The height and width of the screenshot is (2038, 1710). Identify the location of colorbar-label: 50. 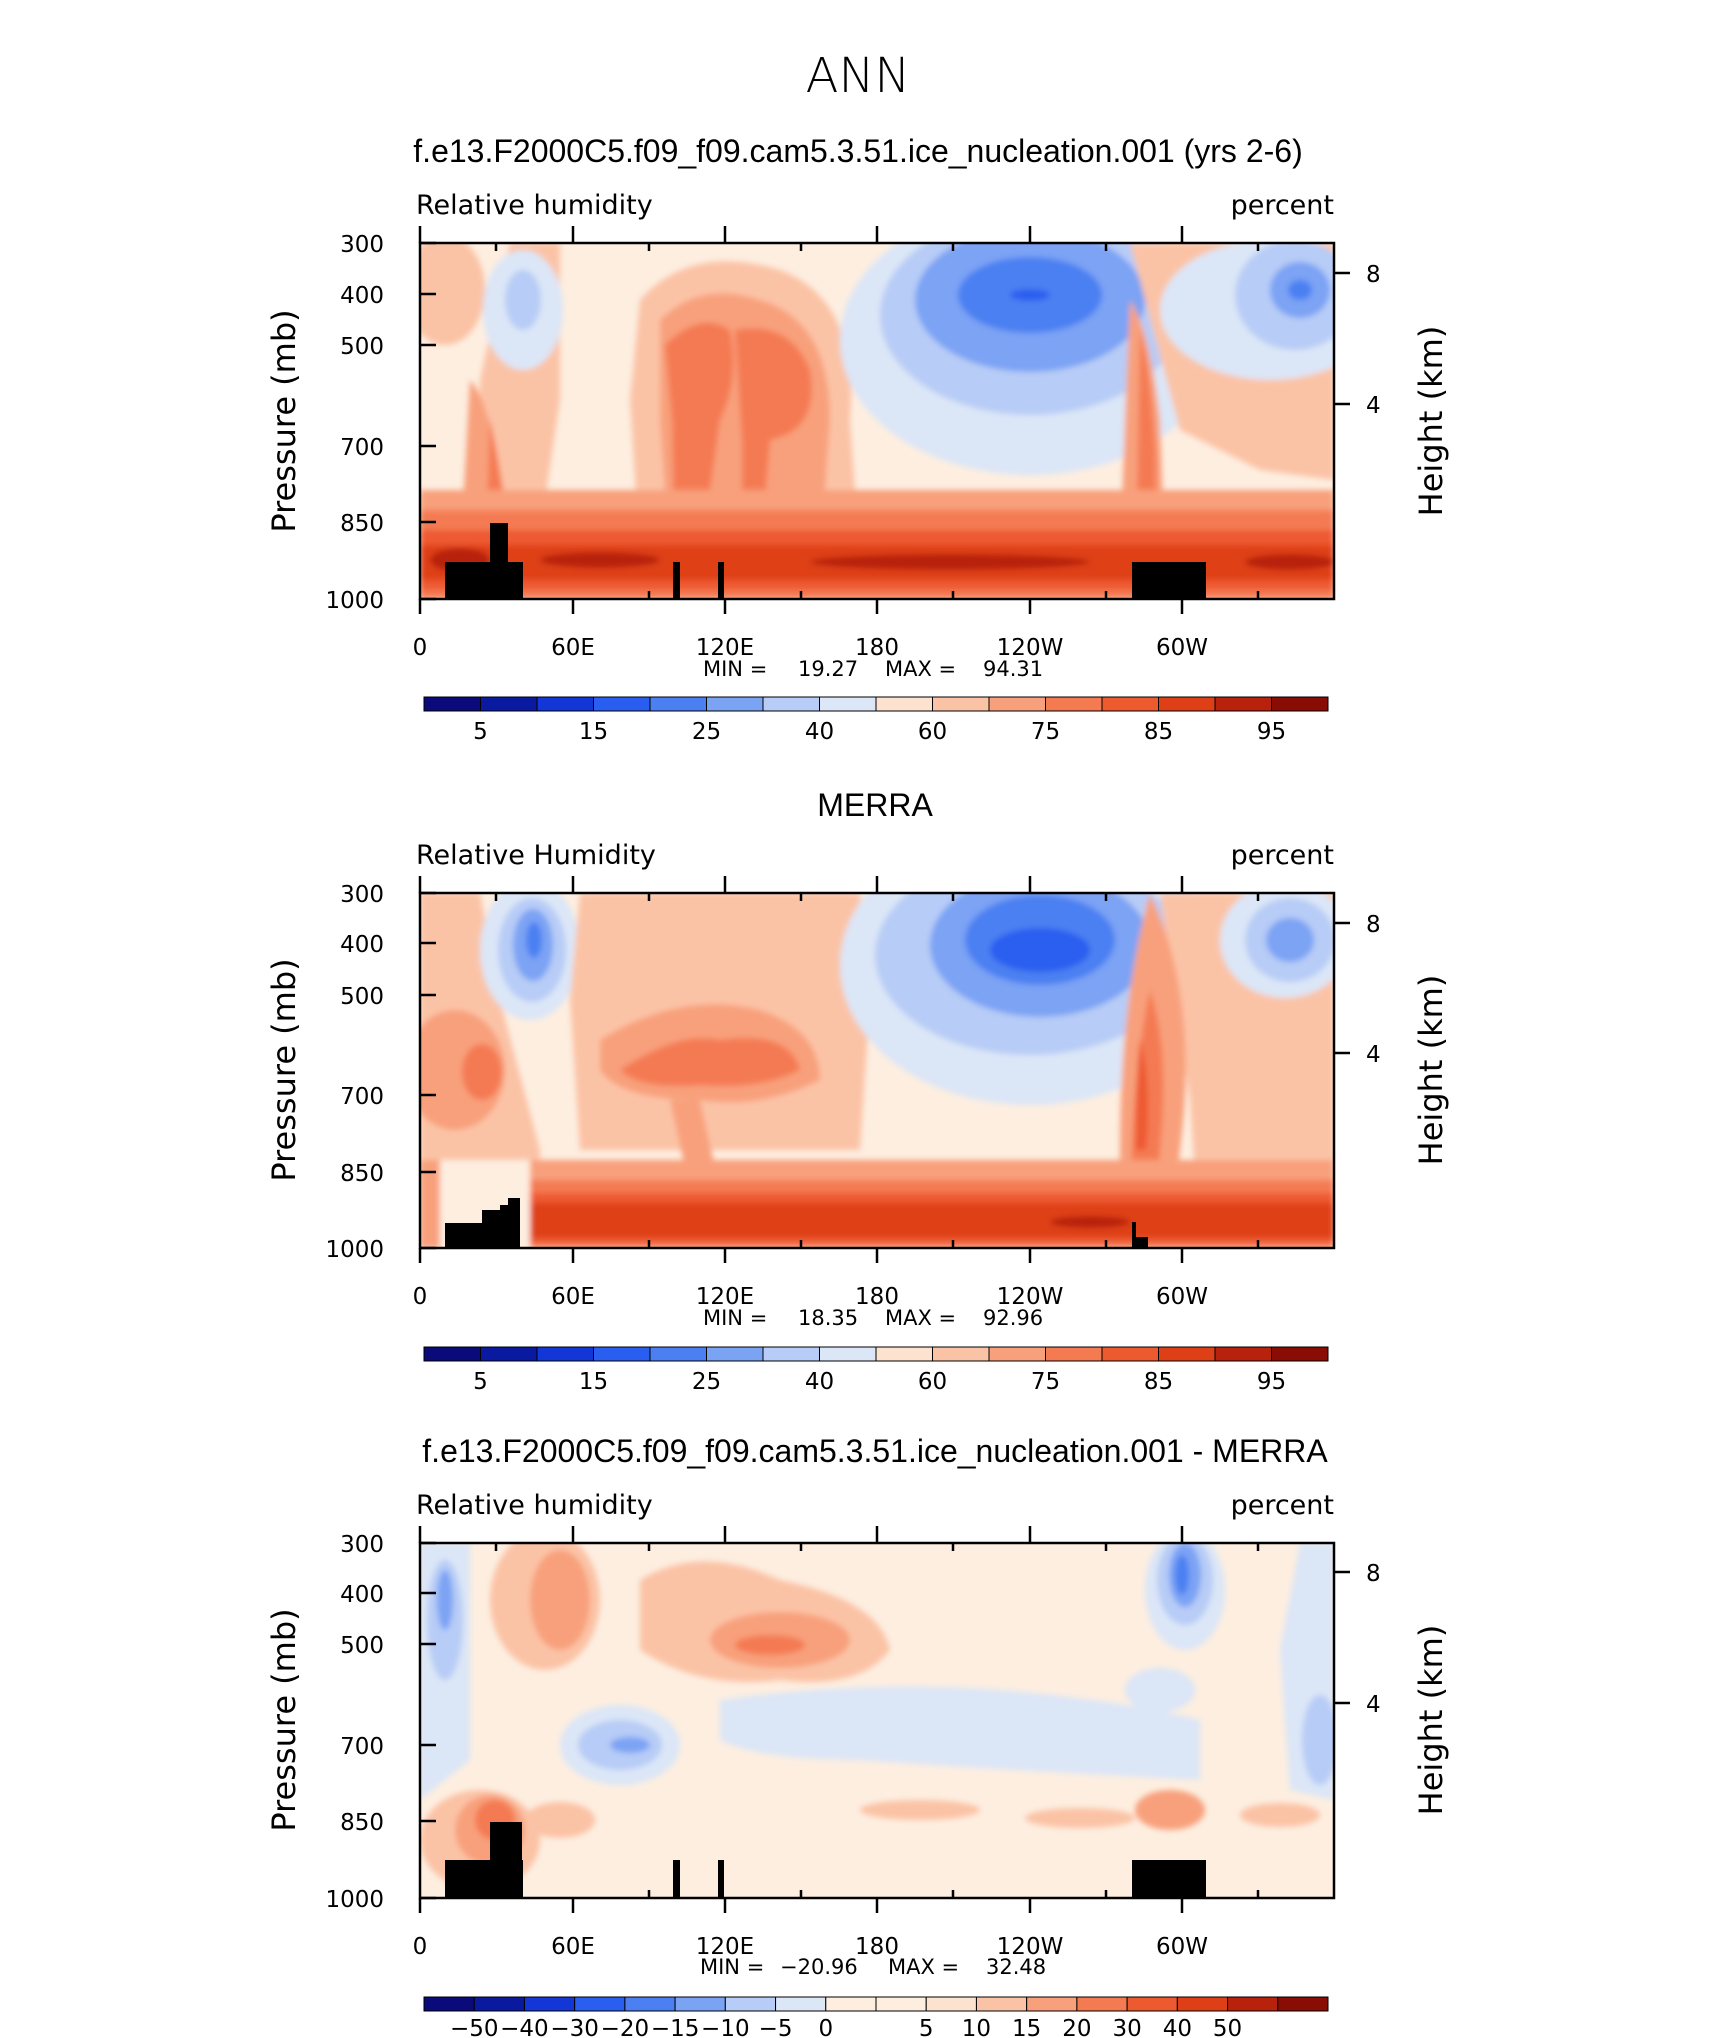
(1227, 2027).